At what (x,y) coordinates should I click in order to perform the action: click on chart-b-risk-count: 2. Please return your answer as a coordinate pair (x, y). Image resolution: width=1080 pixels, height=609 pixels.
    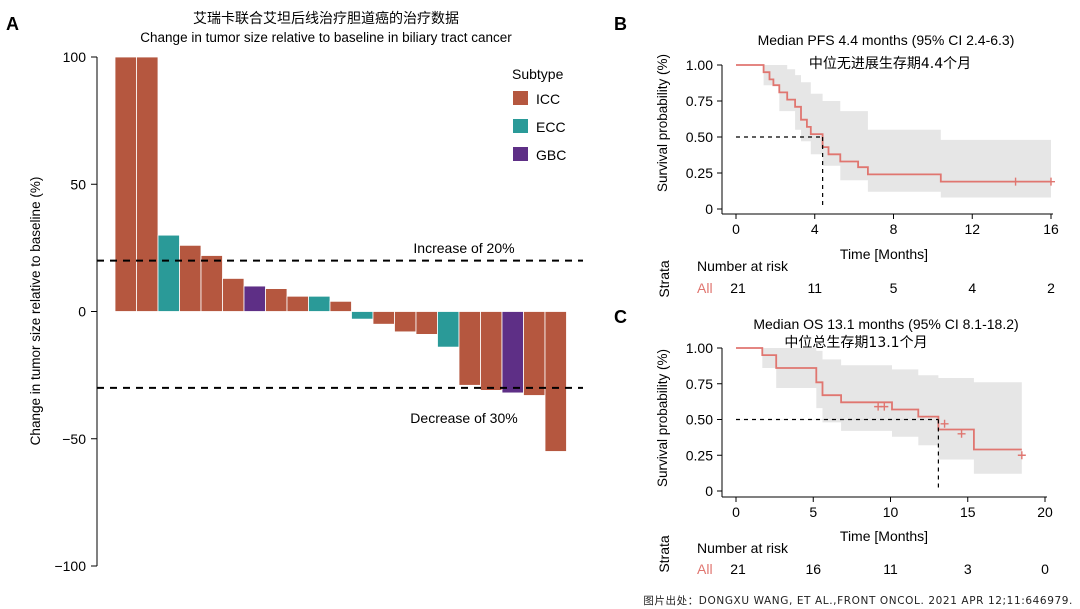
    Looking at the image, I should click on (1051, 288).